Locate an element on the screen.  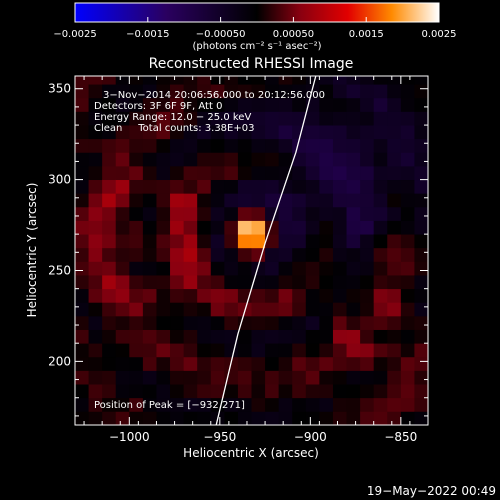
render-date: 19−May−2022 00:49 is located at coordinates (431, 491).